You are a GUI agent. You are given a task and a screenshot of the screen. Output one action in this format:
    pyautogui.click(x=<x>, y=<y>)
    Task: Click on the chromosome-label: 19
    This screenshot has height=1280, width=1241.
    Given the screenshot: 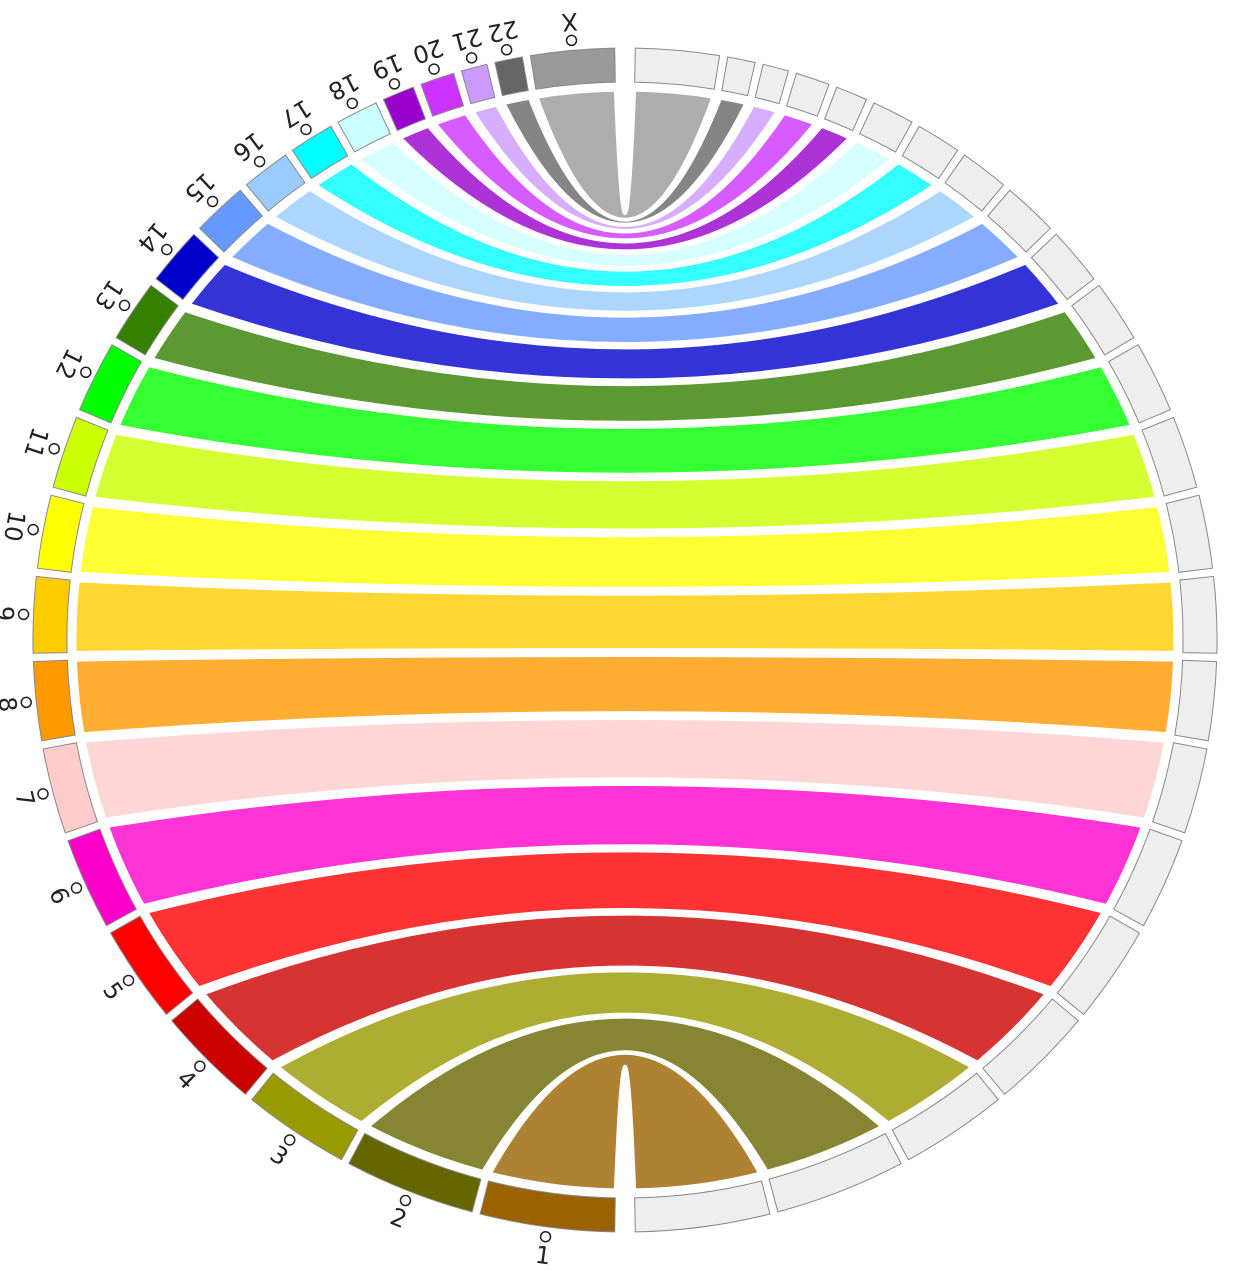 What is the action you would take?
    pyautogui.click(x=387, y=67)
    